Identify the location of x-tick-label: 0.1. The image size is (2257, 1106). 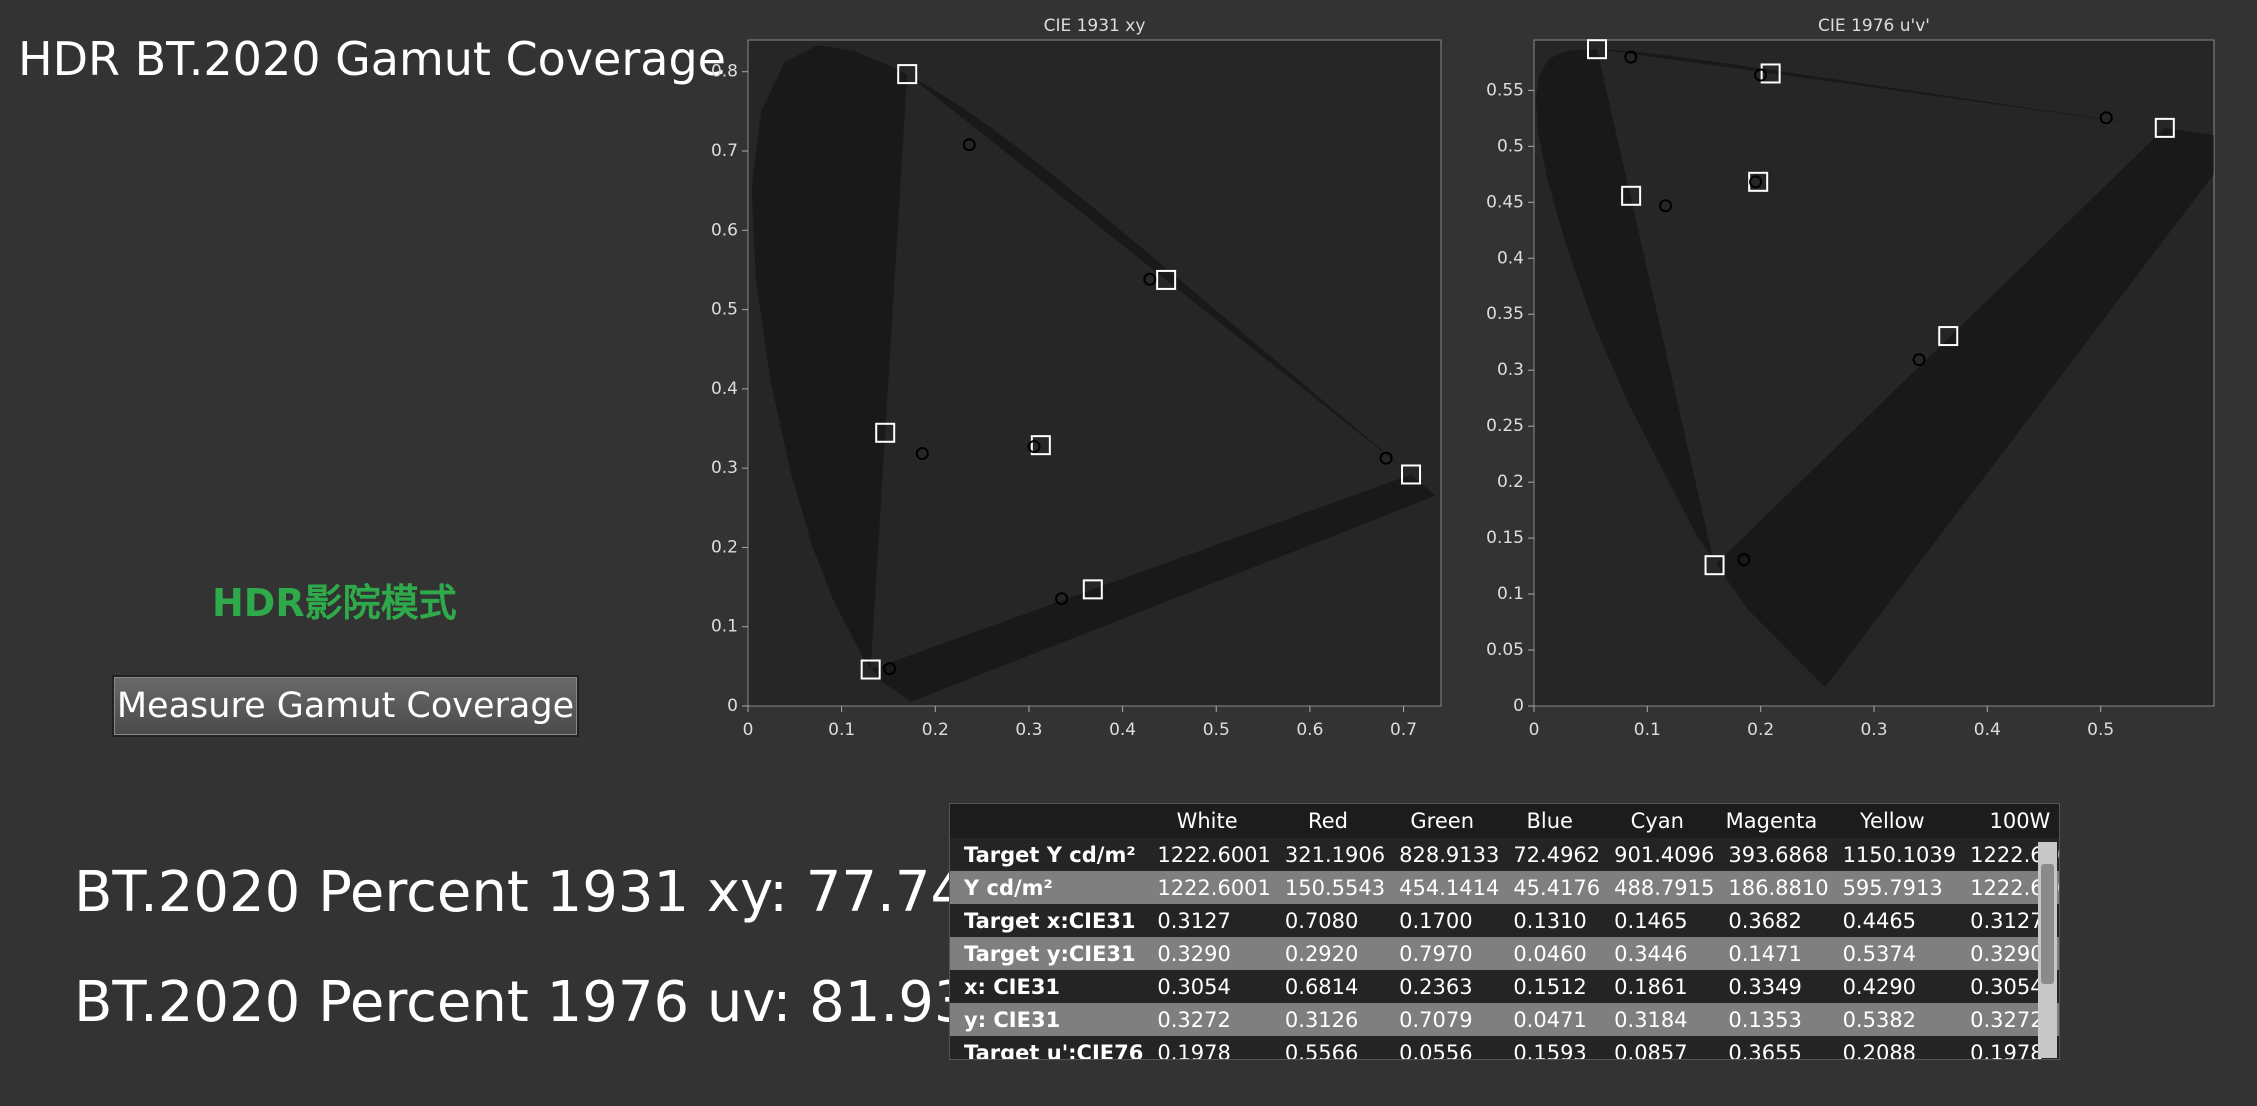
(841, 730).